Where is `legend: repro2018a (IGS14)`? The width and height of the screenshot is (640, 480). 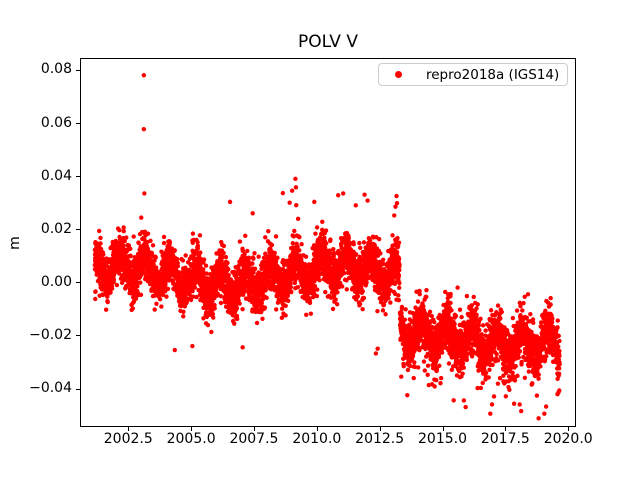 legend: repro2018a (IGS14) is located at coordinates (473, 74).